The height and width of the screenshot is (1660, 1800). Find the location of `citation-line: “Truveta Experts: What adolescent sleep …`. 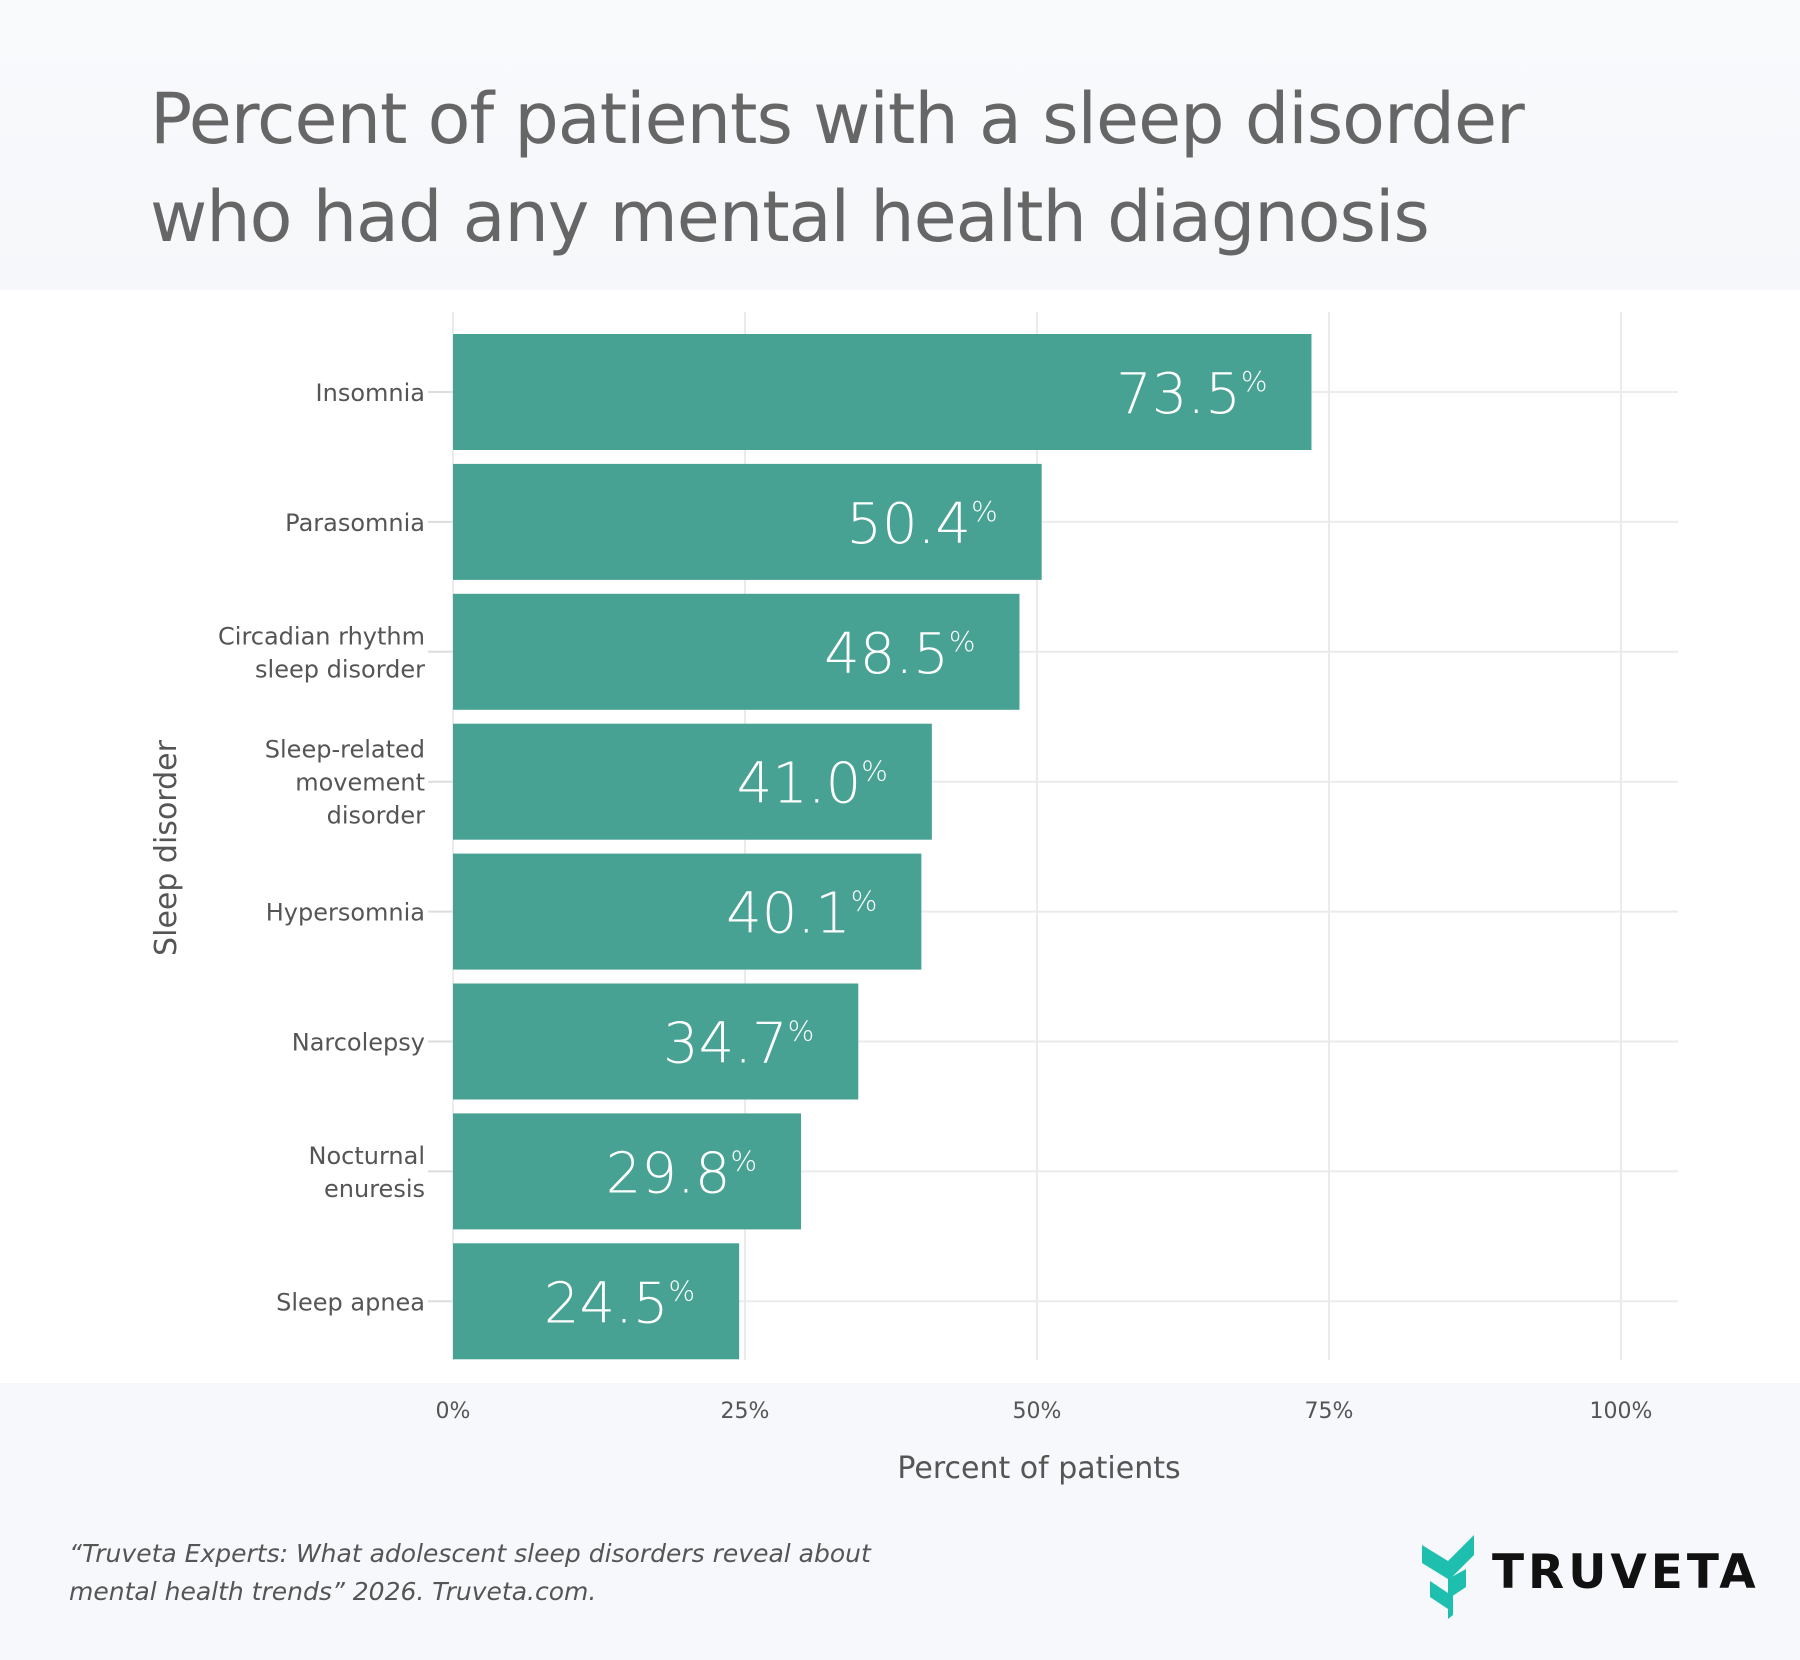

citation-line: “Truveta Experts: What adolescent sleep … is located at coordinates (470, 1553).